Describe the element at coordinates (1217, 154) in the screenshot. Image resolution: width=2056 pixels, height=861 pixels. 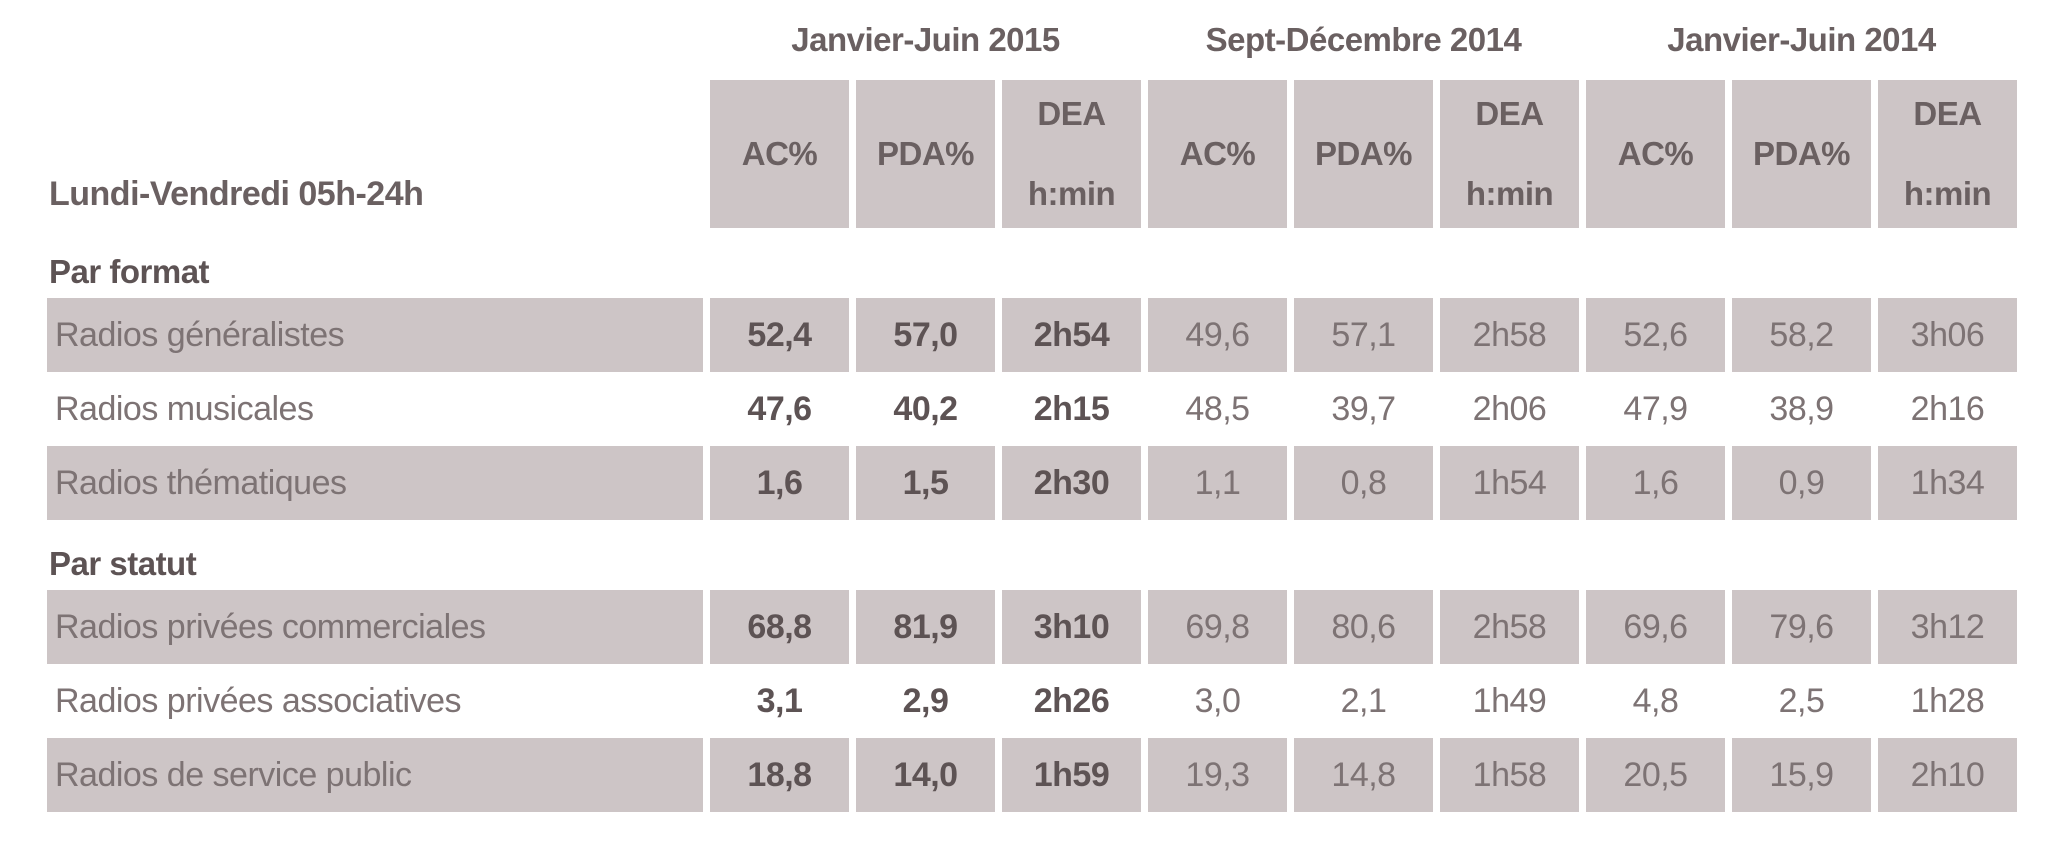
I see `header-ac-sept2014: AC%` at that location.